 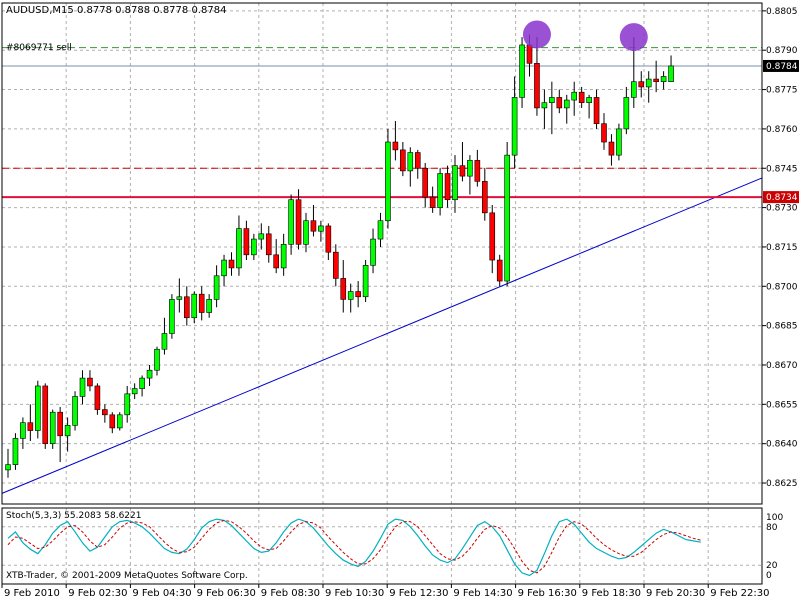 I want to click on stochastic-panel, so click(x=382, y=547).